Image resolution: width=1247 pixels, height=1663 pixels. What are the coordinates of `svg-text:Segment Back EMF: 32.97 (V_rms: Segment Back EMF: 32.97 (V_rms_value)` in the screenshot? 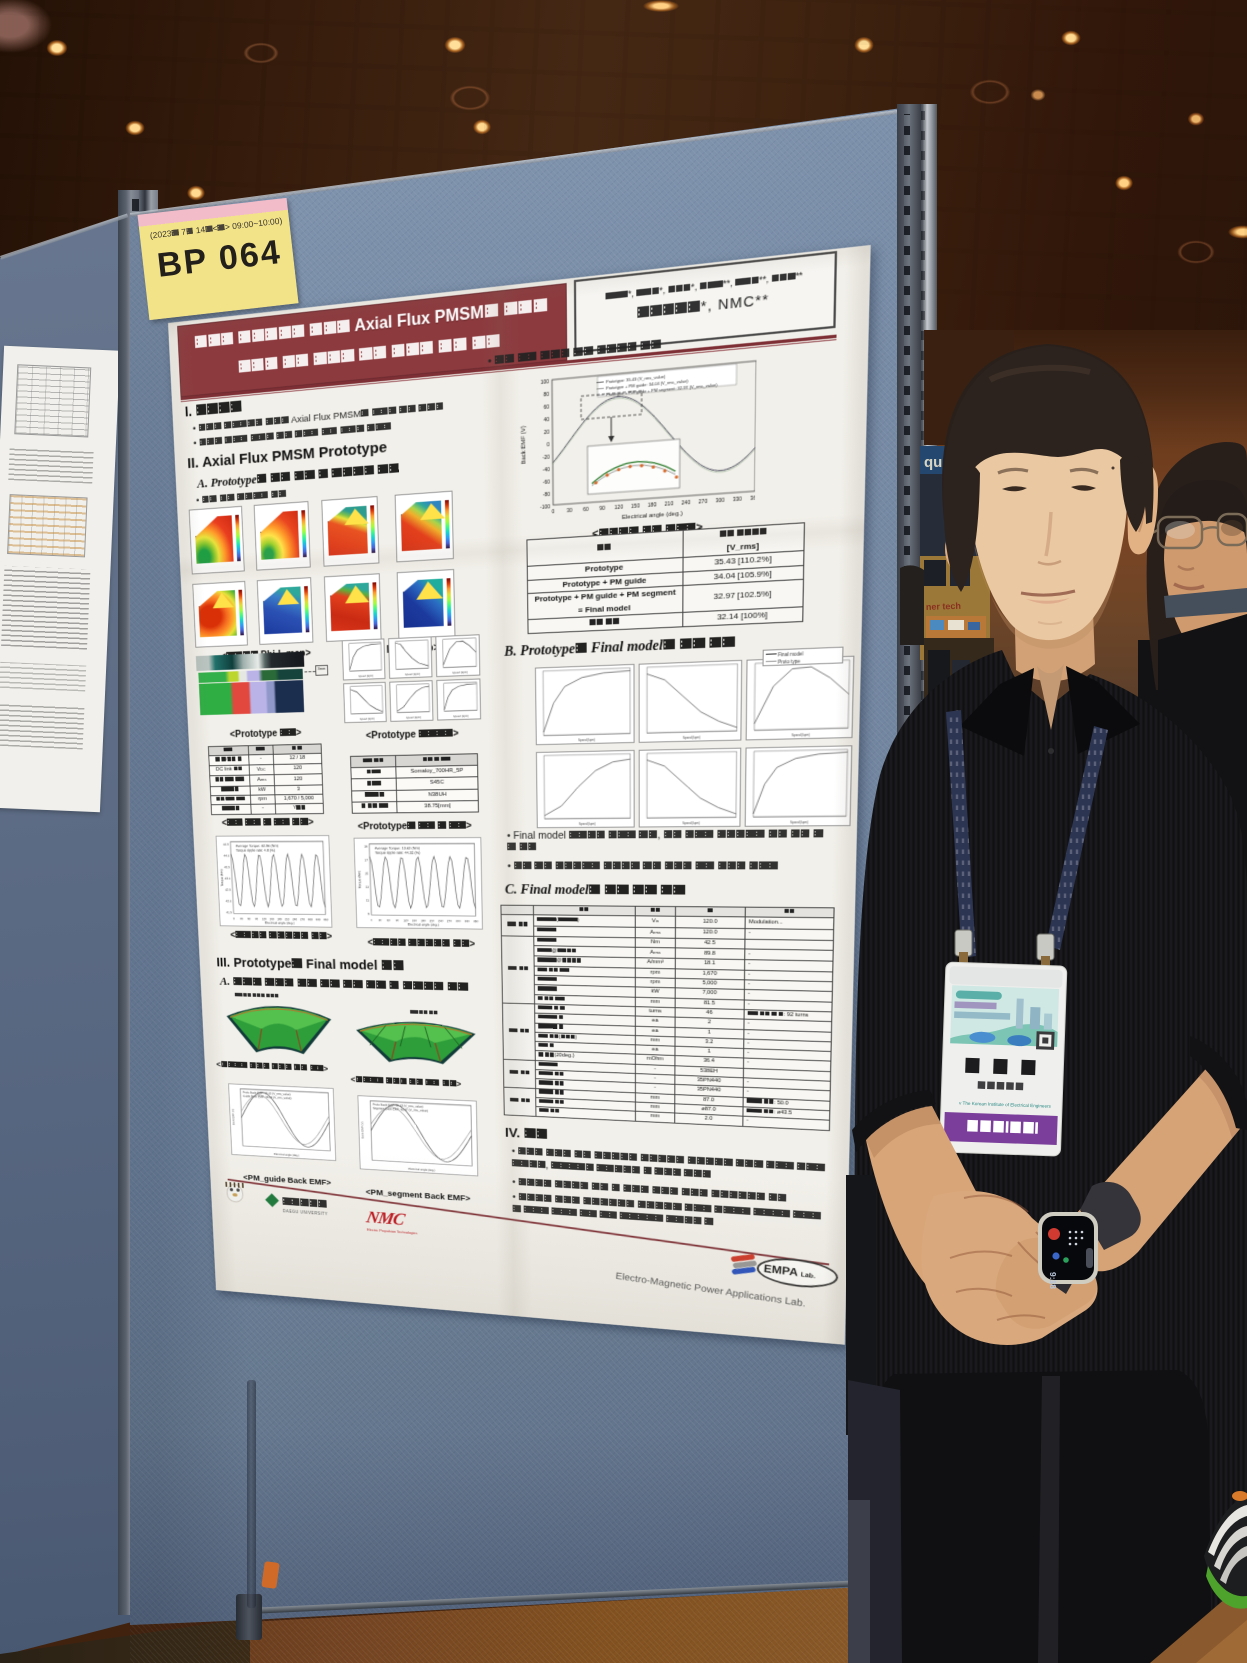 It's located at (400, 1109).